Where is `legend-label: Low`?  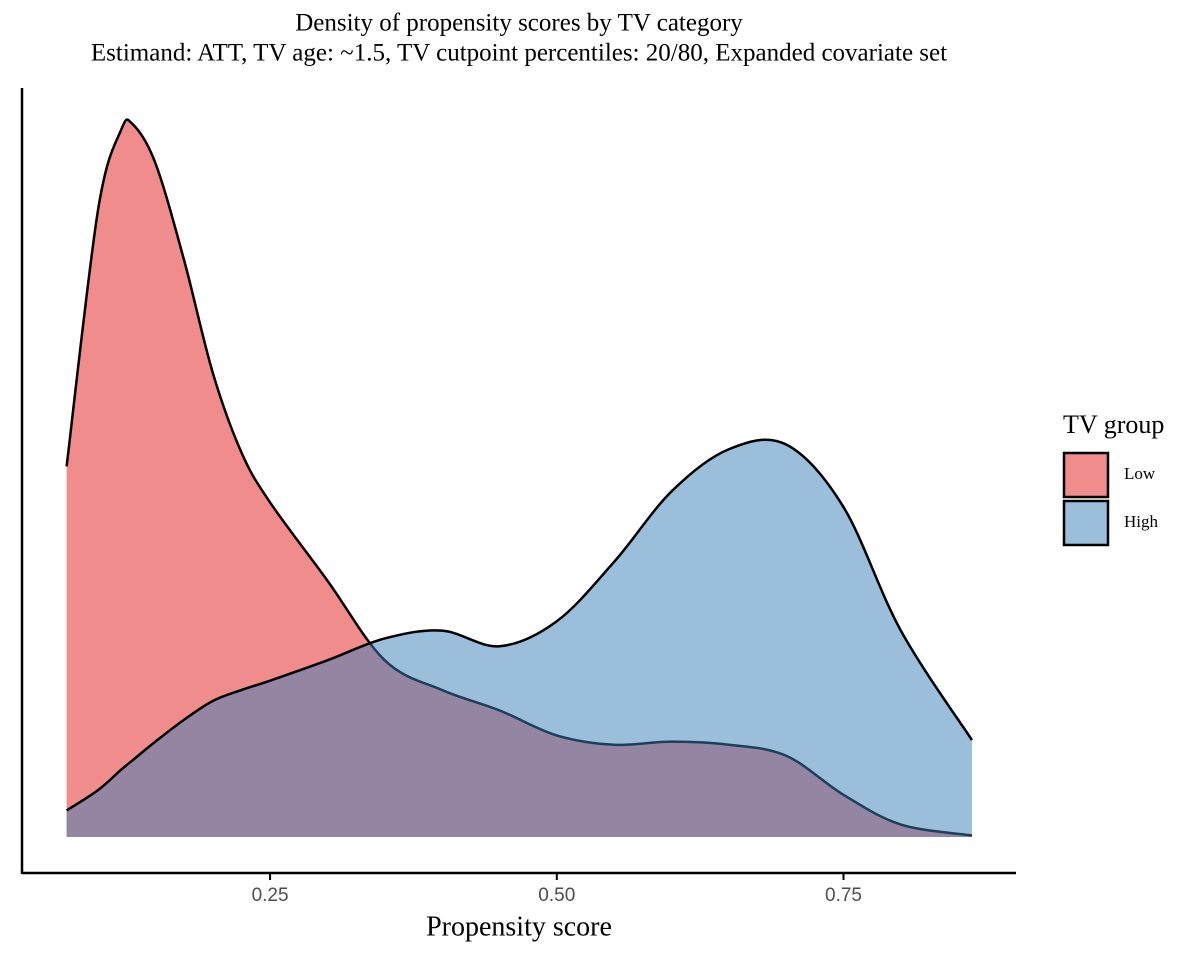
legend-label: Low is located at coordinates (1140, 473).